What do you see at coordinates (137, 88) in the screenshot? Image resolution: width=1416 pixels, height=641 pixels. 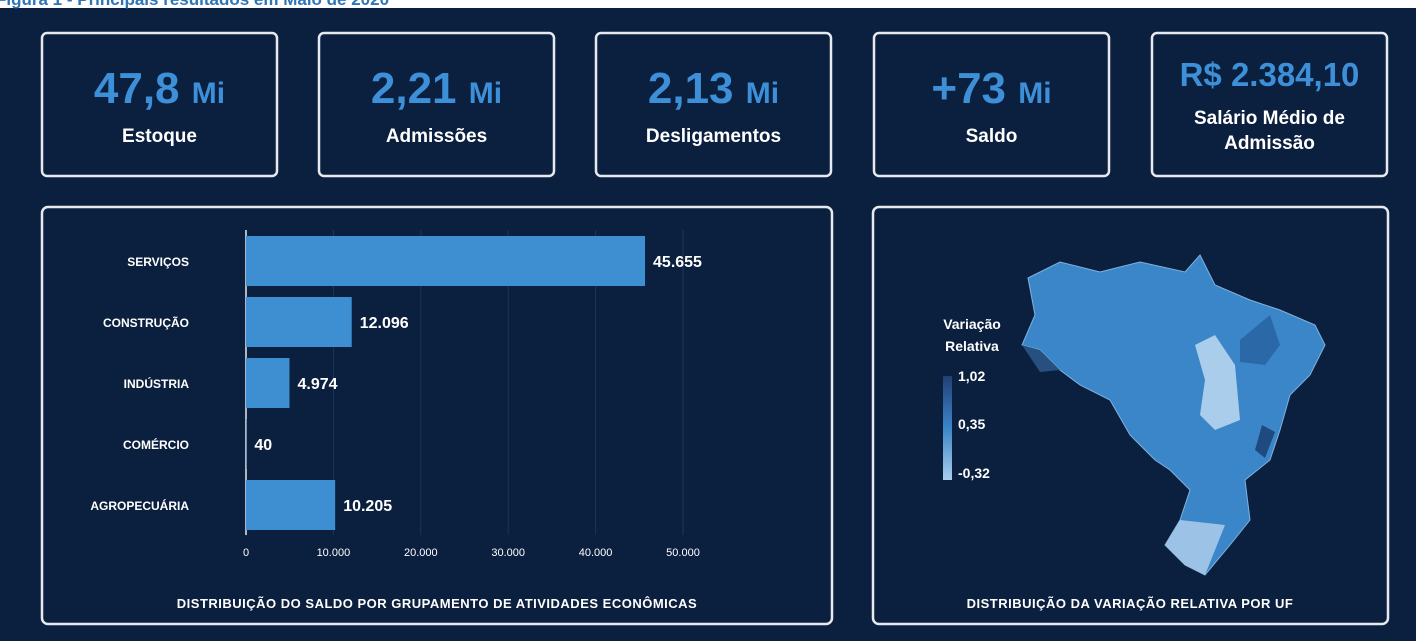 I see `kpi-number: 47,8` at bounding box center [137, 88].